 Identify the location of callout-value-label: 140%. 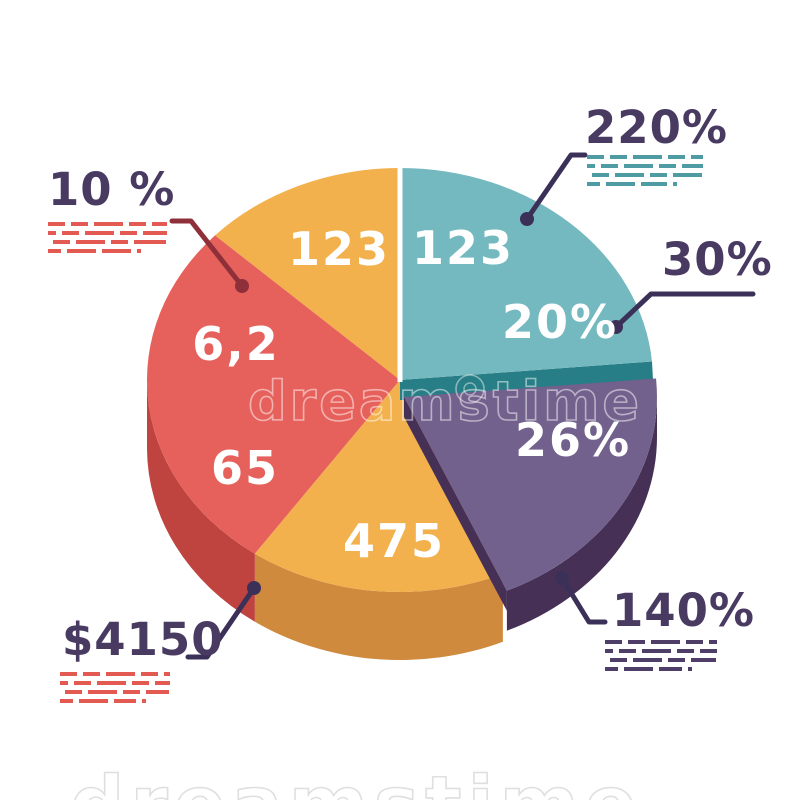
(684, 610).